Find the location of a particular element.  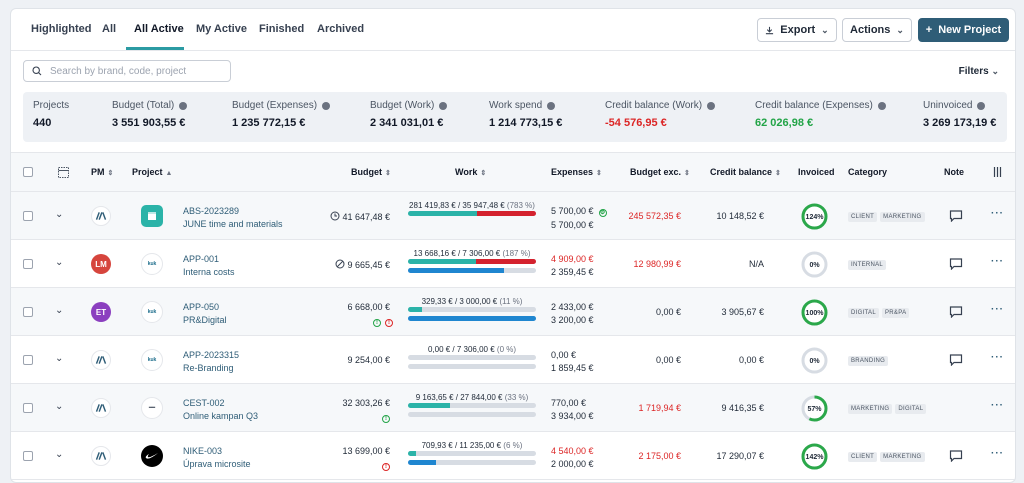

export-button: Export ⌄ is located at coordinates (797, 30).